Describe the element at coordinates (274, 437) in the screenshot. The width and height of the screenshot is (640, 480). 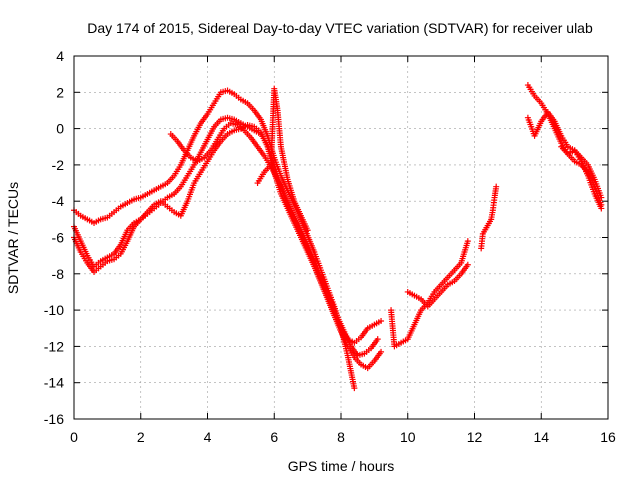
I see `x-tick-label: 6` at that location.